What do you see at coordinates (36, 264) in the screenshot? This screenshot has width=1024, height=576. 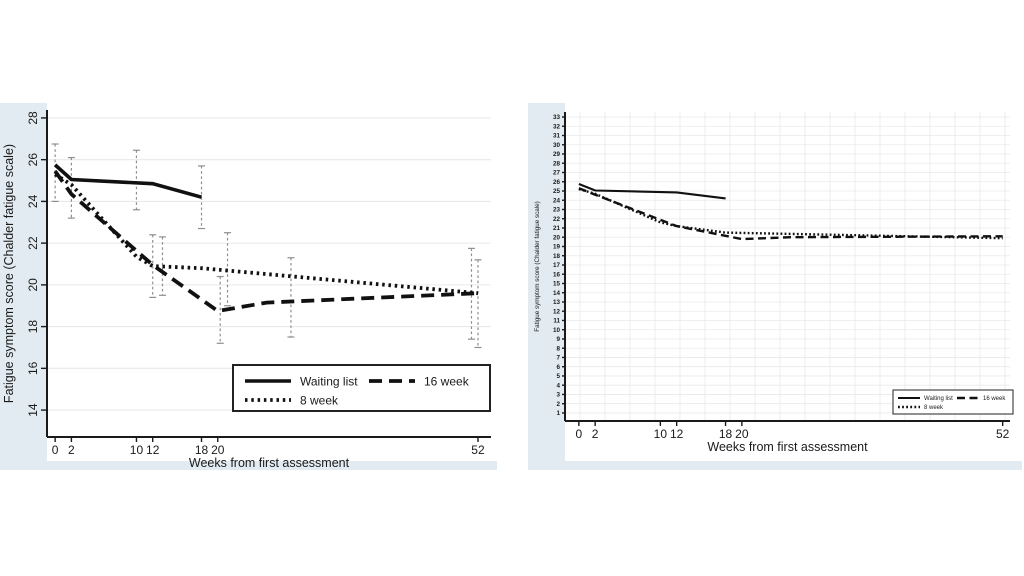 I see `y-tick-labels: 14 16 18 20 22 24 26 28` at bounding box center [36, 264].